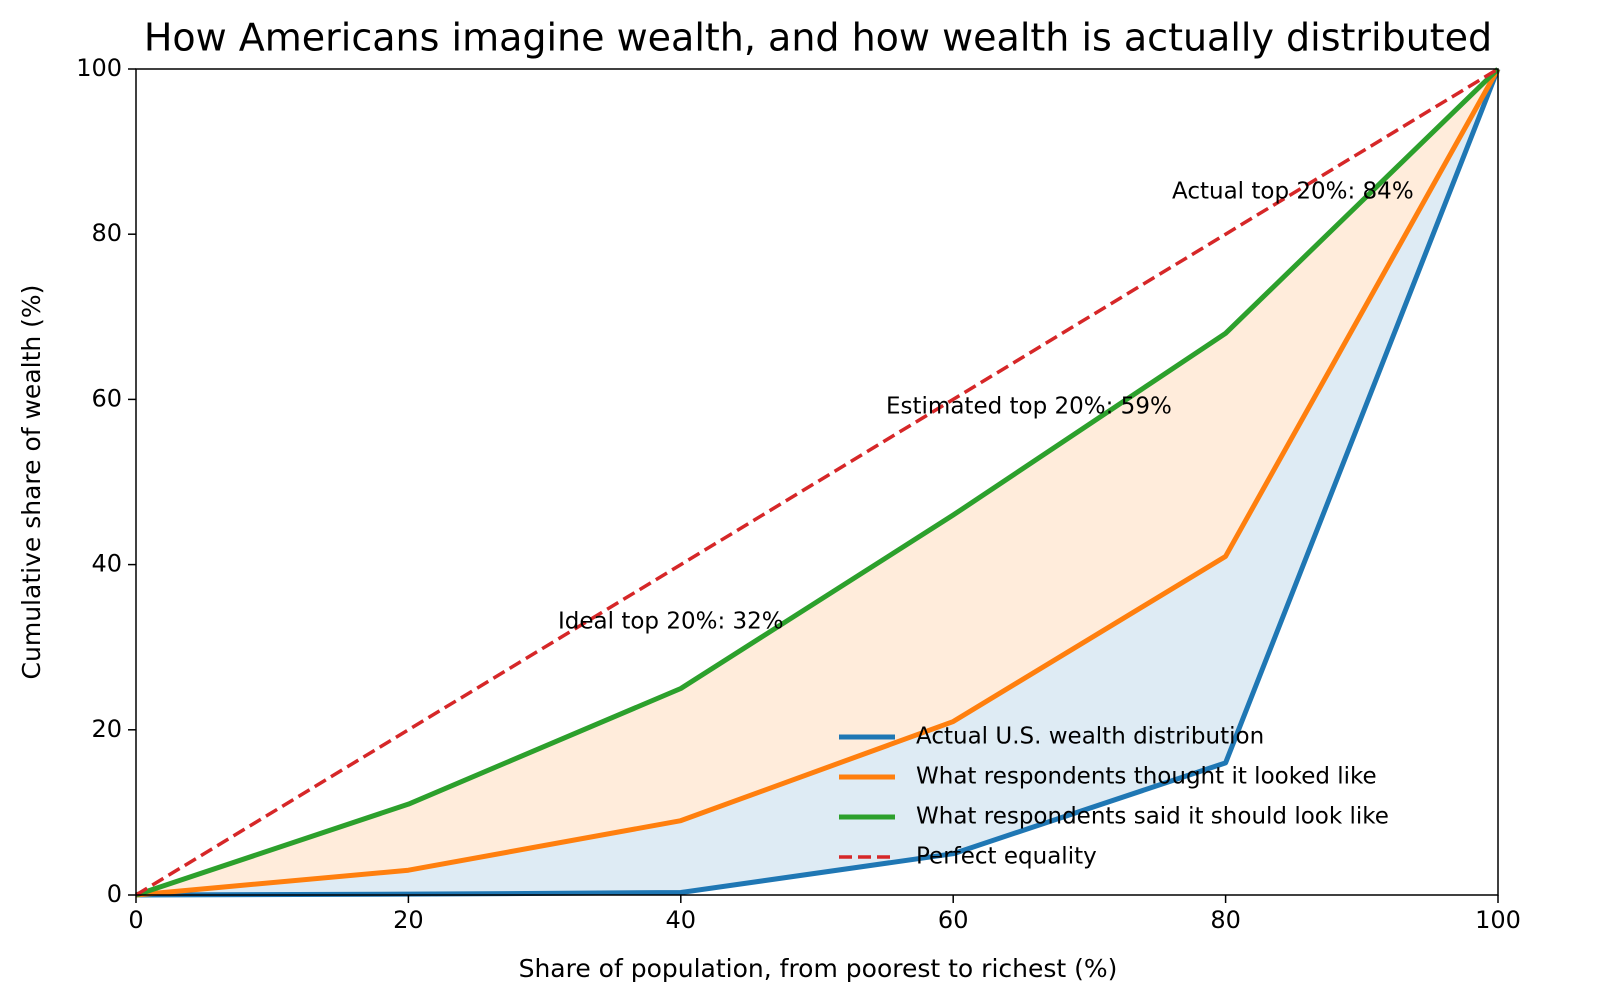 Image resolution: width=1600 pixels, height=1000 pixels. Describe the element at coordinates (1293, 192) in the screenshot. I see `annotation: Actual top 20%: 84%` at that location.